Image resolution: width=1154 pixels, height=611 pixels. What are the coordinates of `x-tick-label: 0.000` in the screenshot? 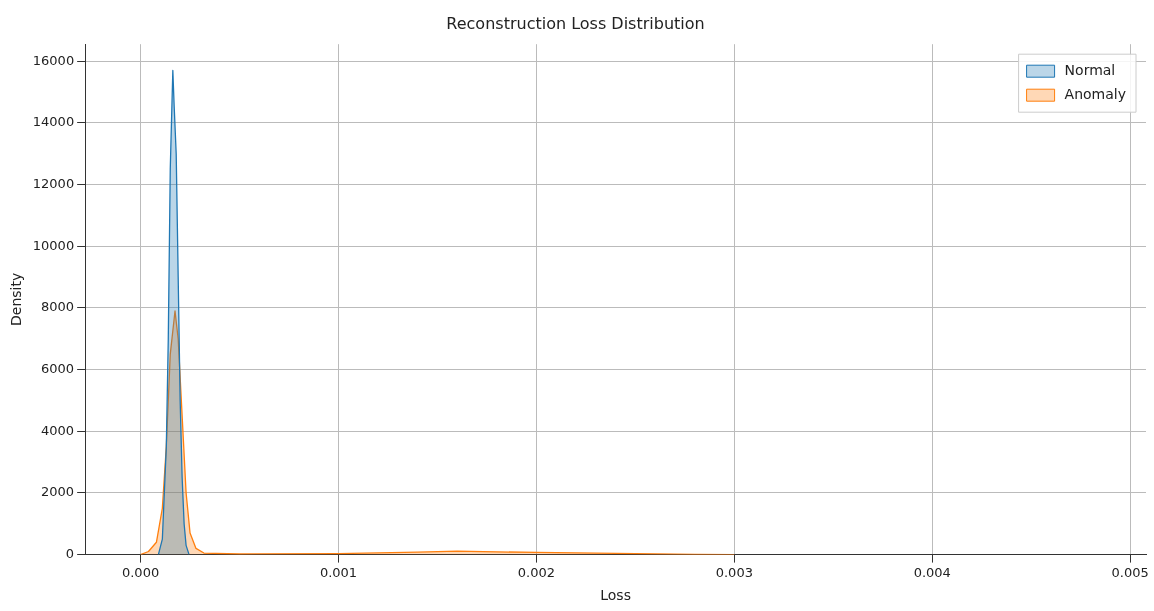 It's located at (140, 572).